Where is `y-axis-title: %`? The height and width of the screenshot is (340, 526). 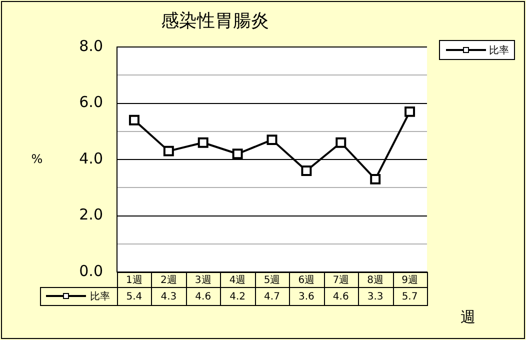
y-axis-title: % is located at coordinates (37, 159).